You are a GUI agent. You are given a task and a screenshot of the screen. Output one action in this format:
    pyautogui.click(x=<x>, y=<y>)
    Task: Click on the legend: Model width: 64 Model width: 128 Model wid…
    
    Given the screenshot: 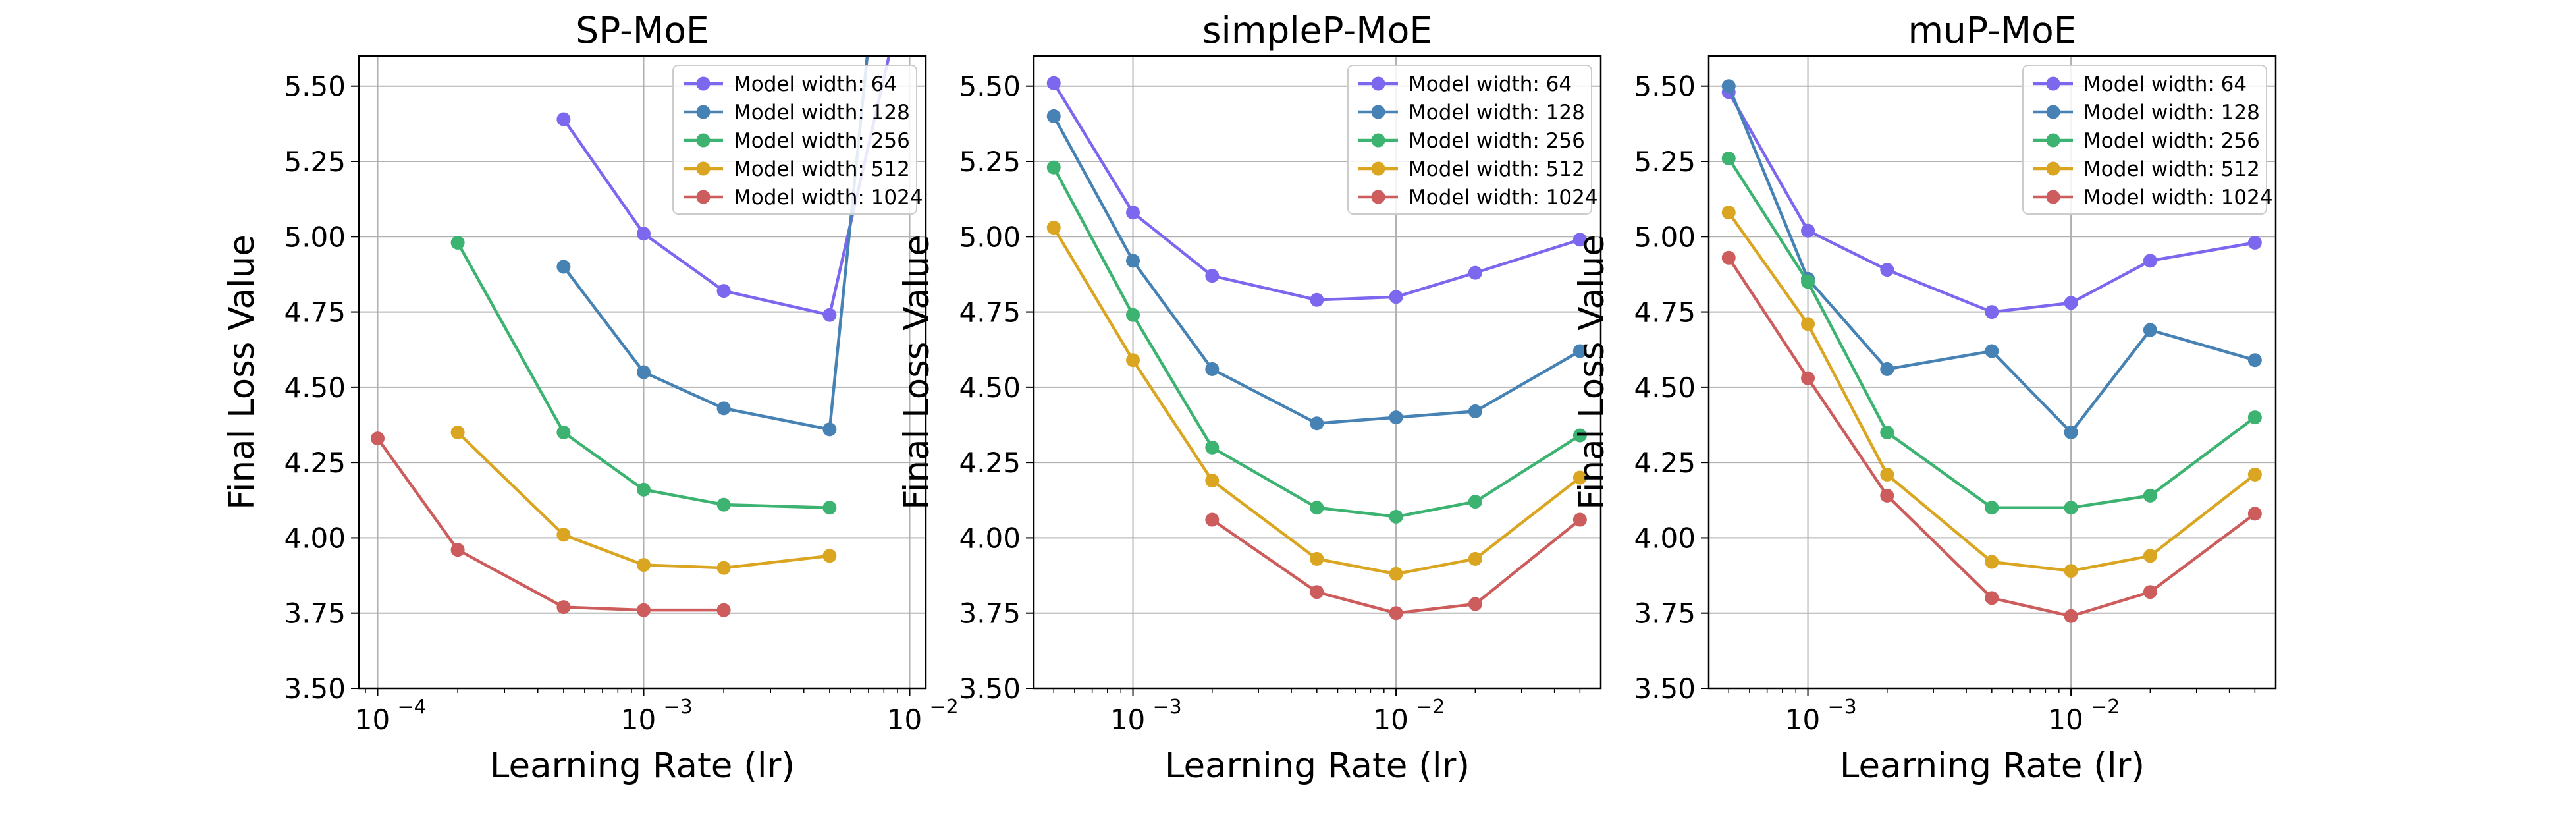 What is the action you would take?
    pyautogui.click(x=797, y=140)
    